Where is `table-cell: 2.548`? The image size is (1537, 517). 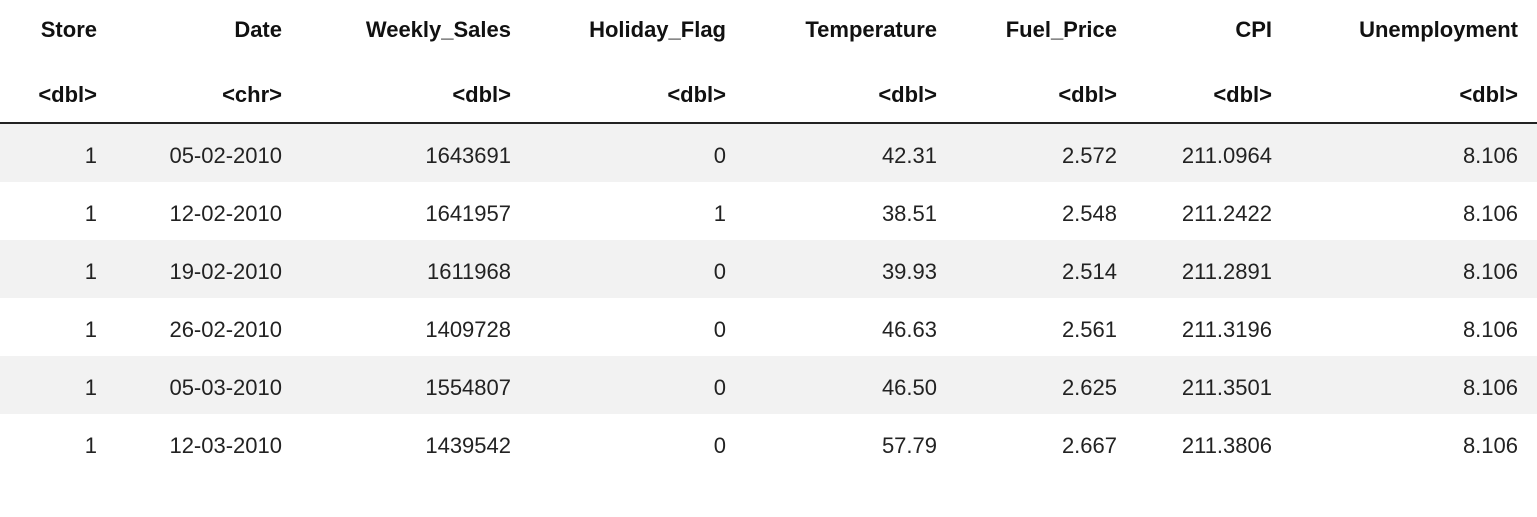 table-cell: 2.548 is located at coordinates (1089, 213).